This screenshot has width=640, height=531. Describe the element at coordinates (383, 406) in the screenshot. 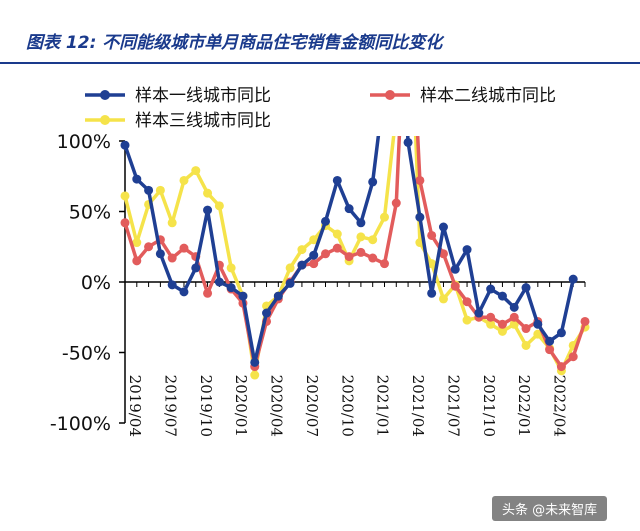

I see `x-tick-label: 2021/01` at that location.